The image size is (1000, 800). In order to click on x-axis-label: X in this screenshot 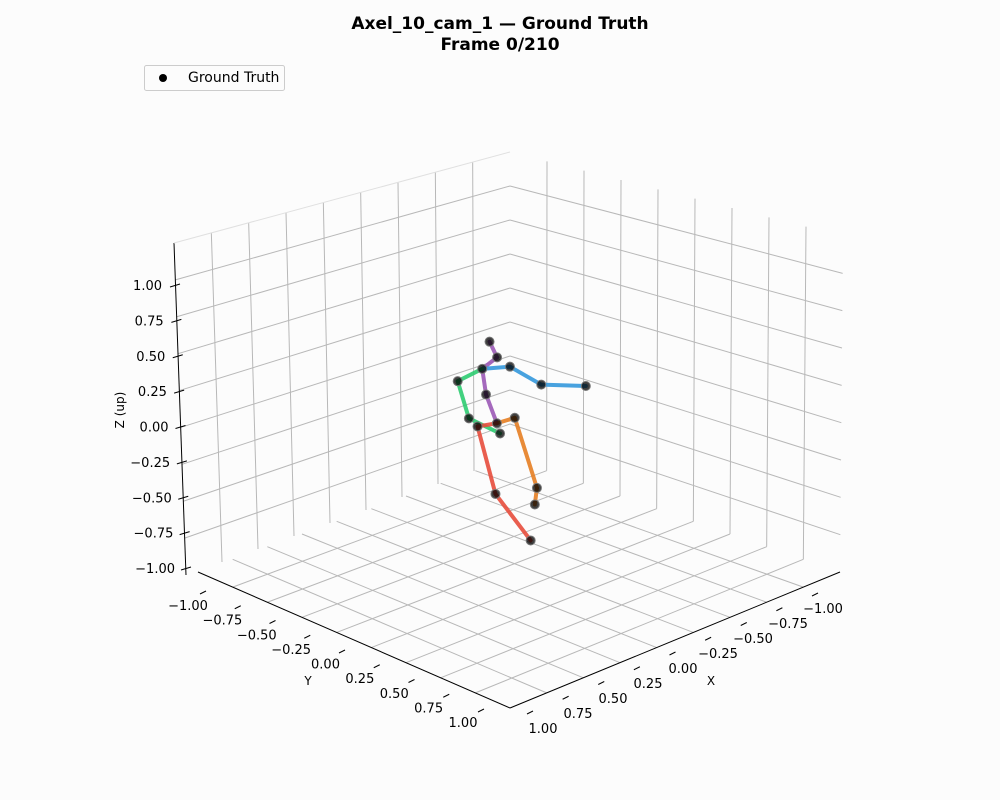, I will do `click(711, 681)`.